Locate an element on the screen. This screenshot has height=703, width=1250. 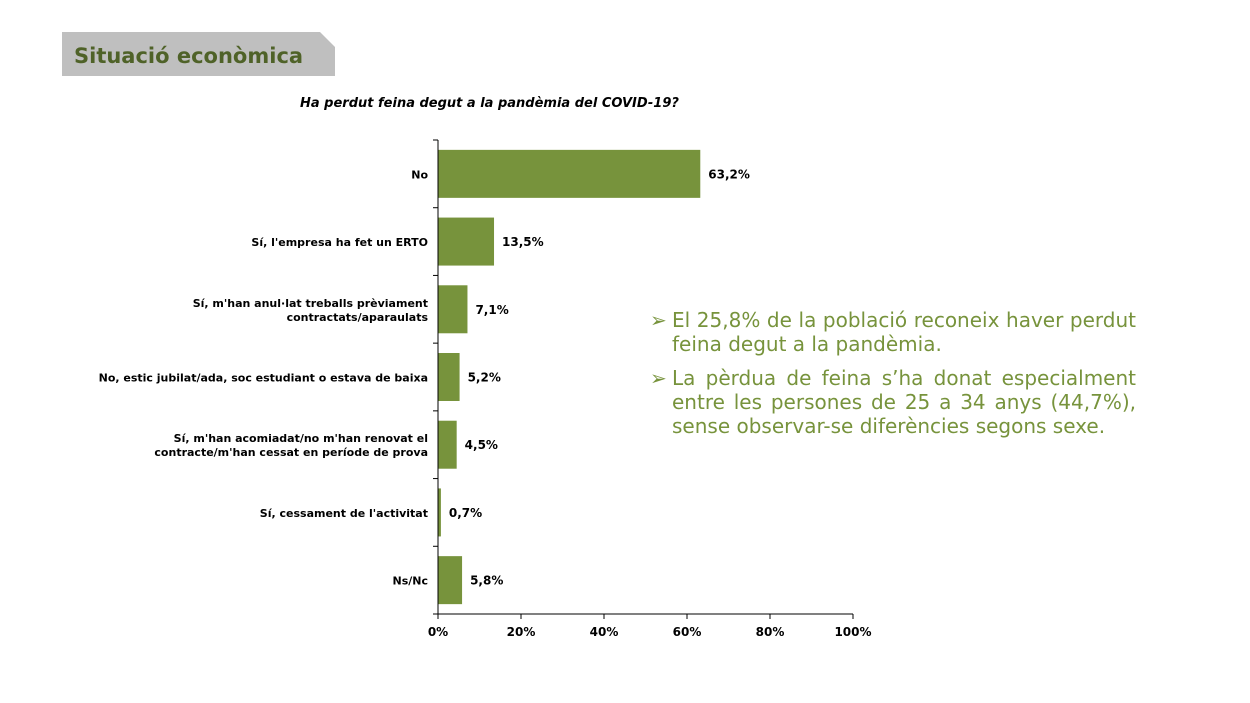
category-label: No is located at coordinates (419, 174).